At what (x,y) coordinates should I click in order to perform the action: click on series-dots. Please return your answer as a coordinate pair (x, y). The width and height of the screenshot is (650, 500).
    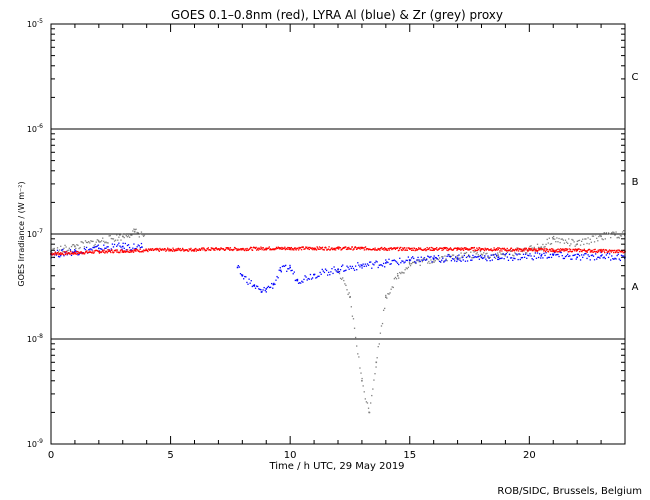
    Looking at the image, I should click on (338, 267).